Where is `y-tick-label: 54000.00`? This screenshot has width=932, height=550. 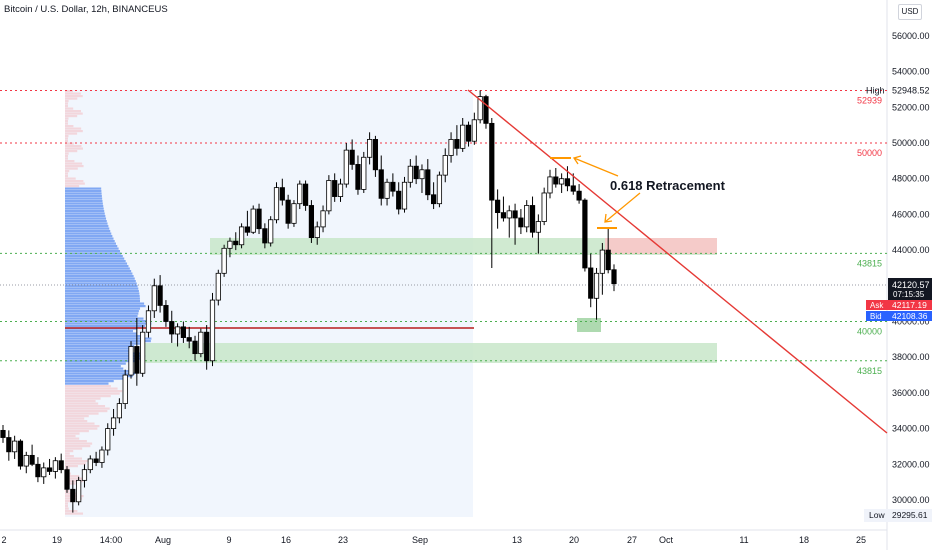
y-tick-label: 54000.00 is located at coordinates (911, 72).